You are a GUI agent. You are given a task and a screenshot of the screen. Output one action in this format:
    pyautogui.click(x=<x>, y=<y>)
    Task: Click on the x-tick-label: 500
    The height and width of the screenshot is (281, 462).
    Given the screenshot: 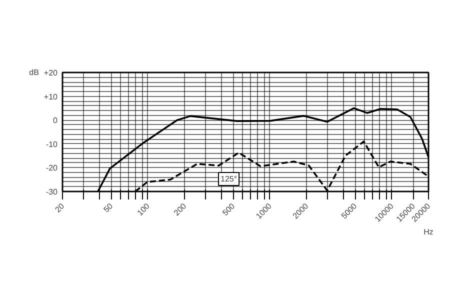 What is the action you would take?
    pyautogui.click(x=228, y=209)
    